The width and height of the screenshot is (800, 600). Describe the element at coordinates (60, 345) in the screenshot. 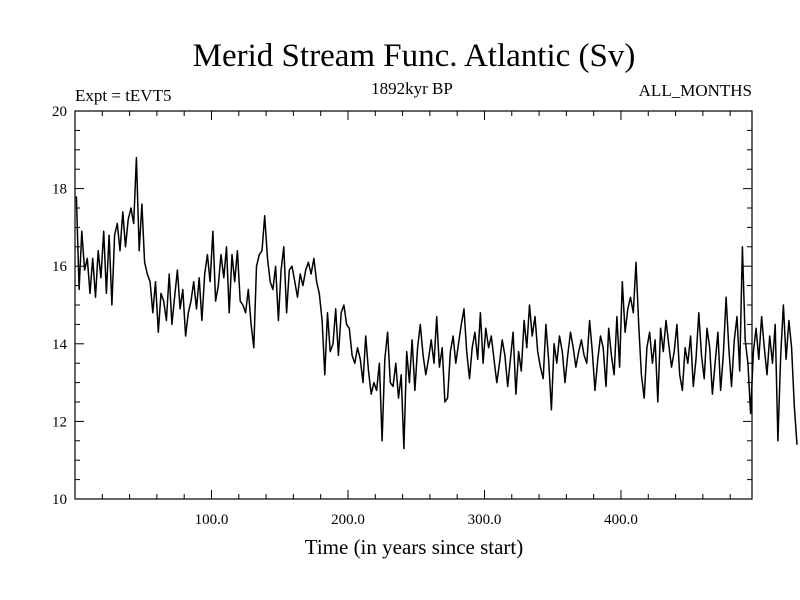

I see `y-tick-label: 14` at that location.